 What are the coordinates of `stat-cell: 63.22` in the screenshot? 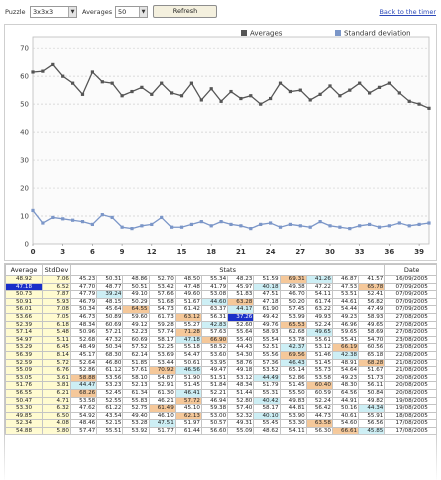 It's located at (319, 309).